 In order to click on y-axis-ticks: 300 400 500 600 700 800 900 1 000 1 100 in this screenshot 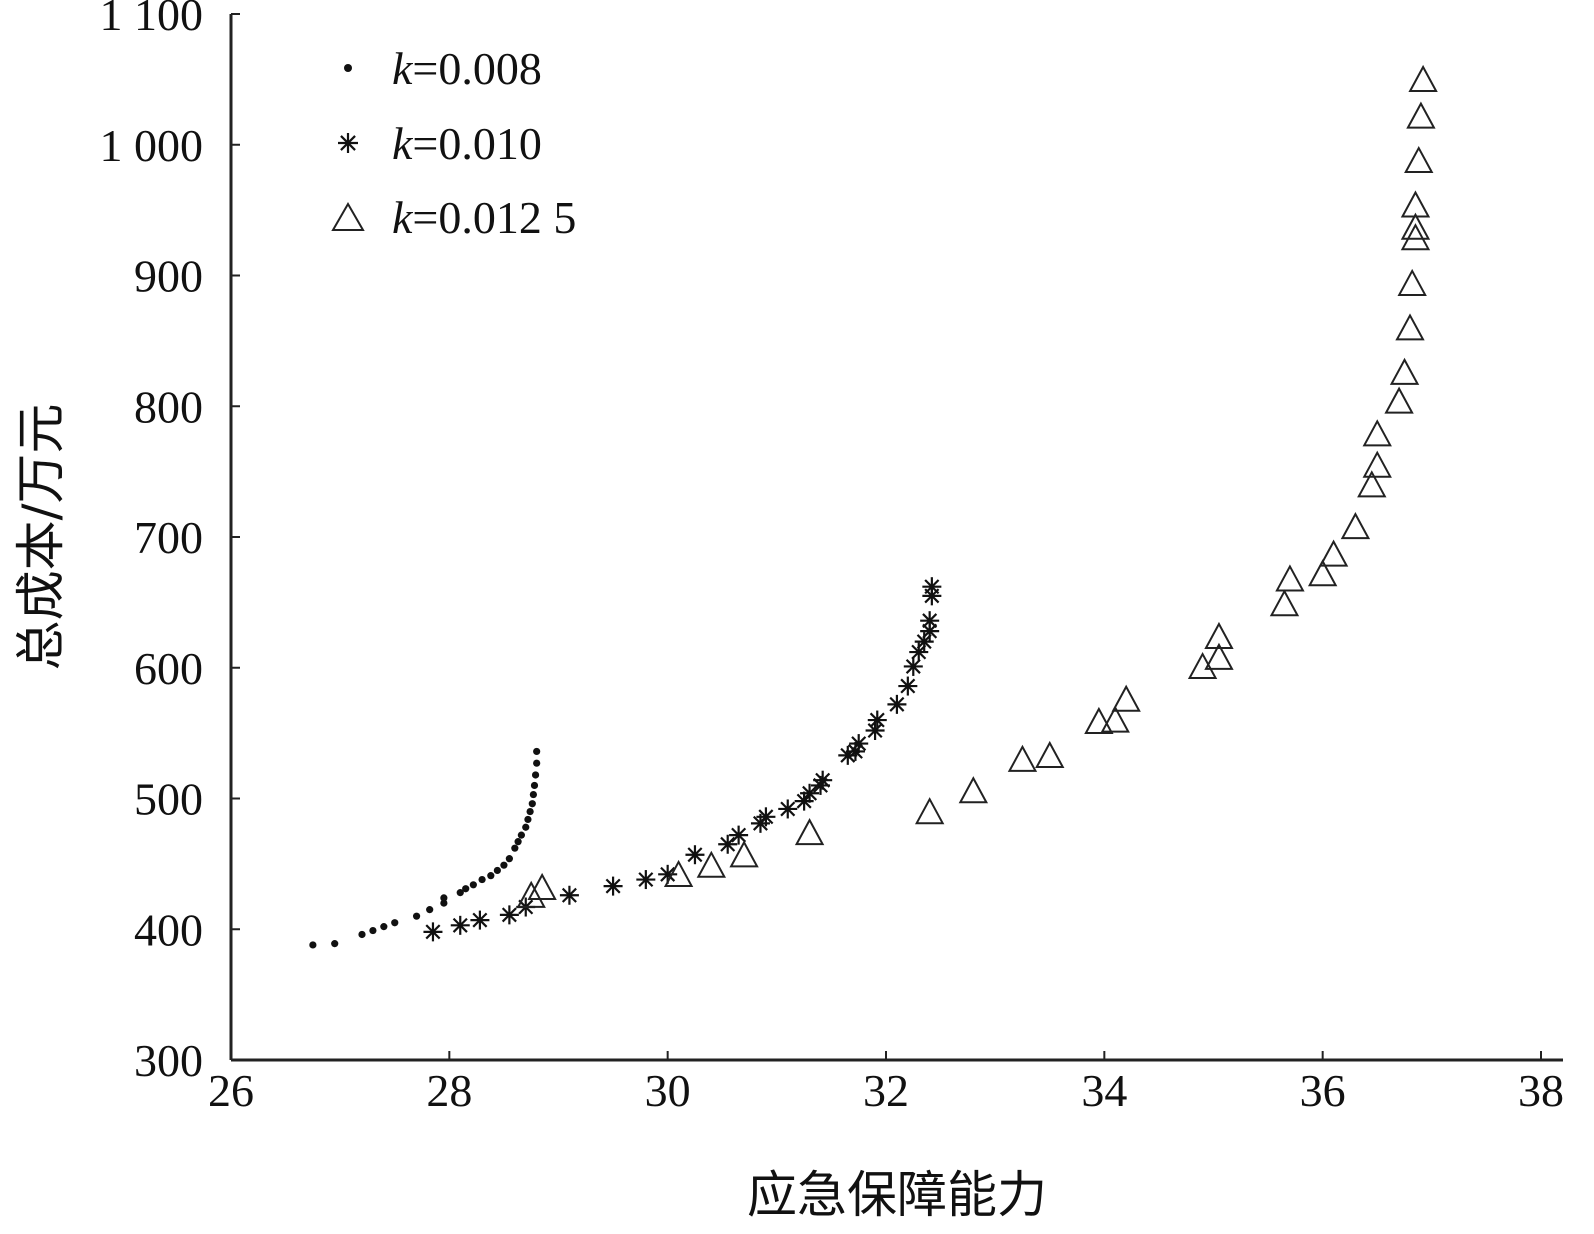, I will do `click(170, 543)`.